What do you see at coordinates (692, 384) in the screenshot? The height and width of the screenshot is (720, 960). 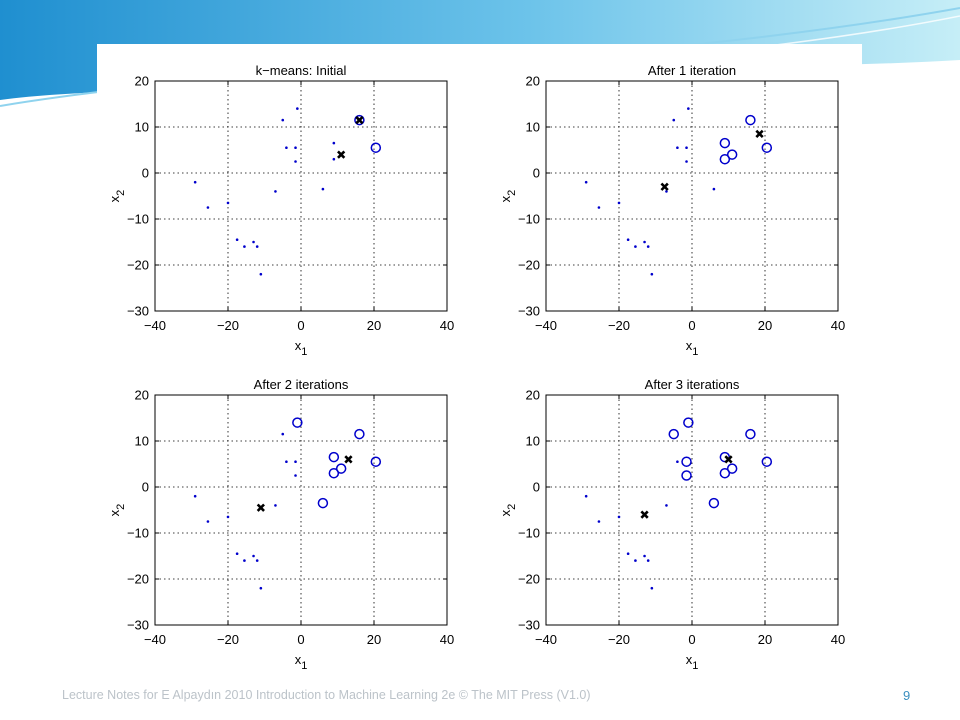 I see `chart-title: After 3 iterations` at bounding box center [692, 384].